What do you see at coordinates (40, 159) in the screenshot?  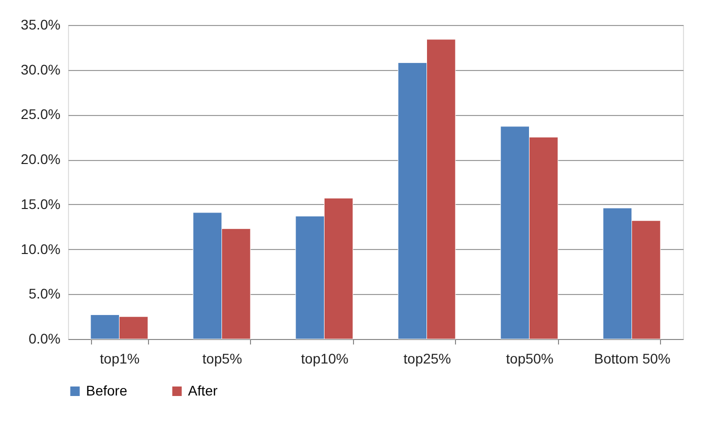 I see `y-tick-label: 20.0%` at bounding box center [40, 159].